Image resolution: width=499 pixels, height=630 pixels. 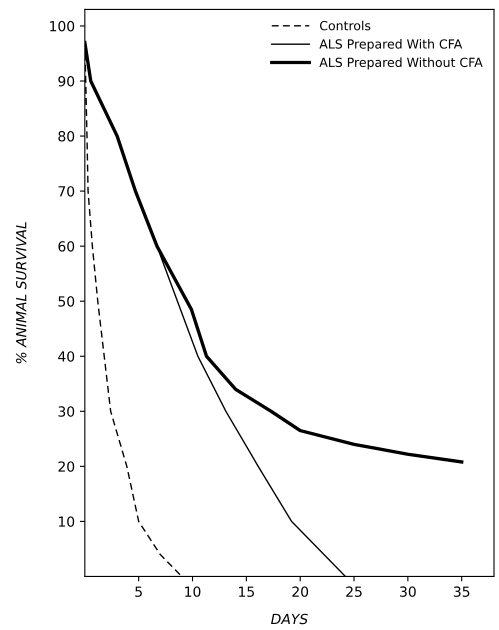 I want to click on x-tick-label: 10, so click(x=192, y=591).